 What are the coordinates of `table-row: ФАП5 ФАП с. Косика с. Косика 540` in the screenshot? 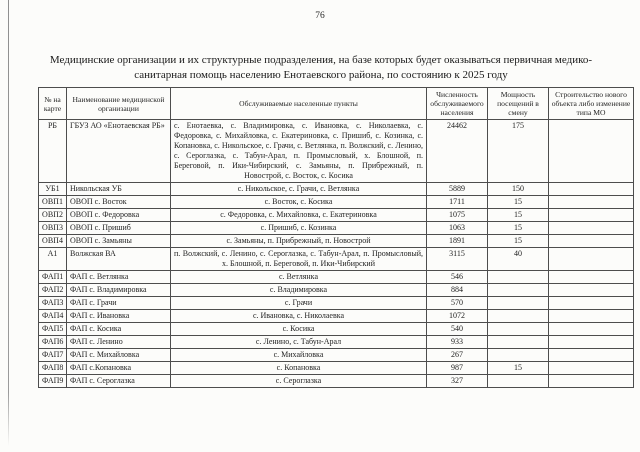 It's located at (336, 329).